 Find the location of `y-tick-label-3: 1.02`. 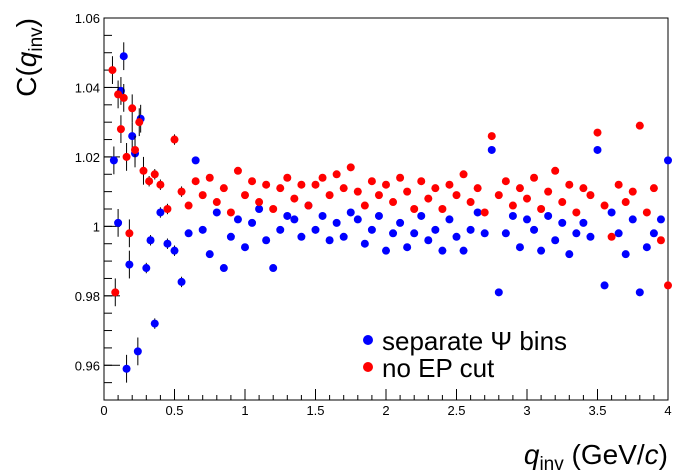

y-tick-label-3: 1.02 is located at coordinates (87, 157).